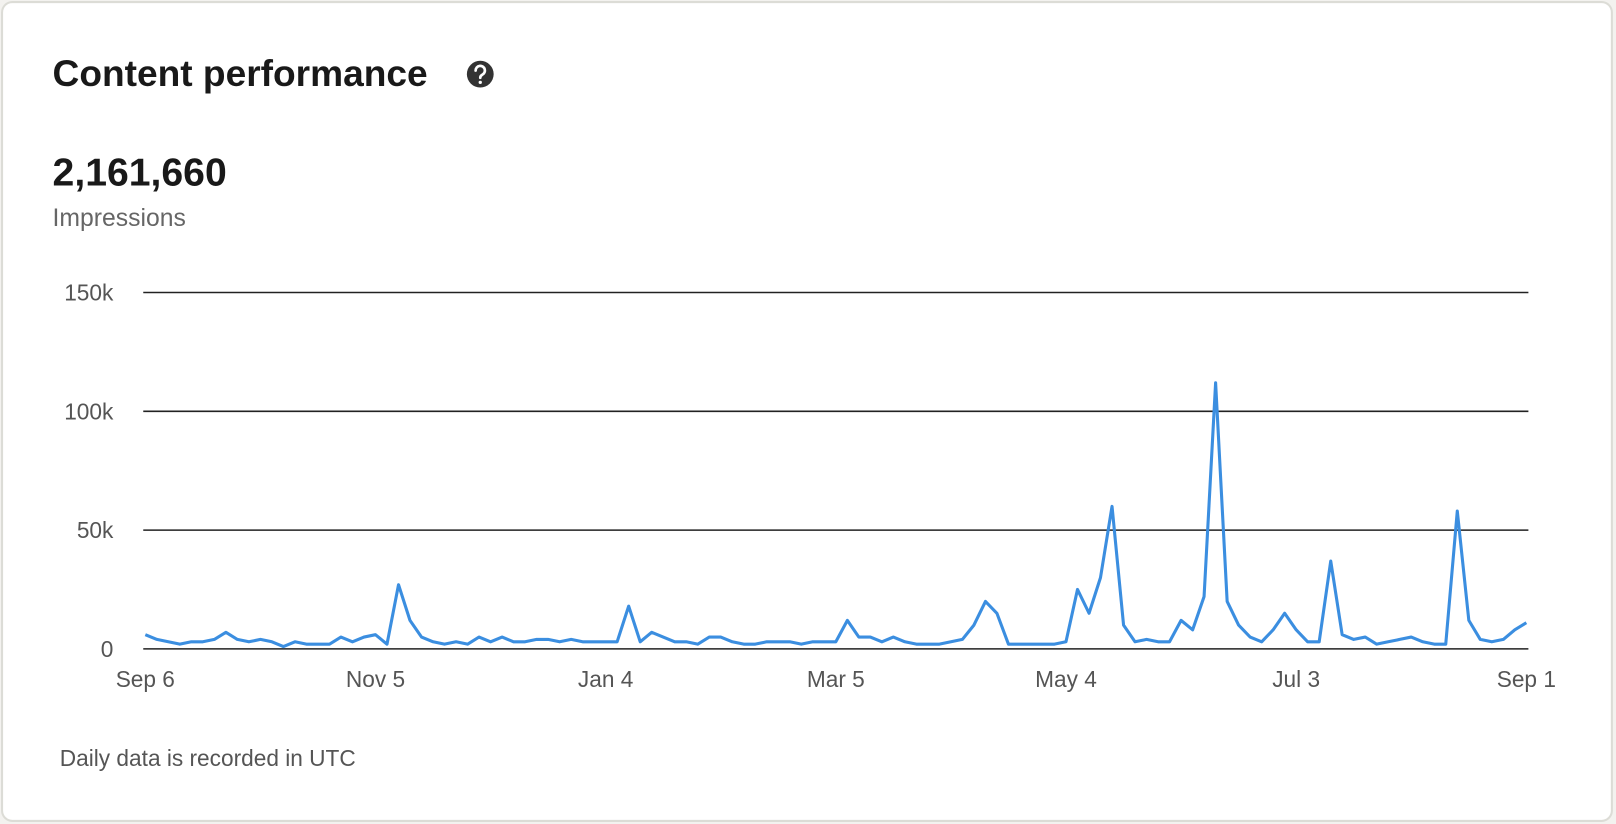  Describe the element at coordinates (1296, 679) in the screenshot. I see `x-tick-label: Jul 3` at that location.